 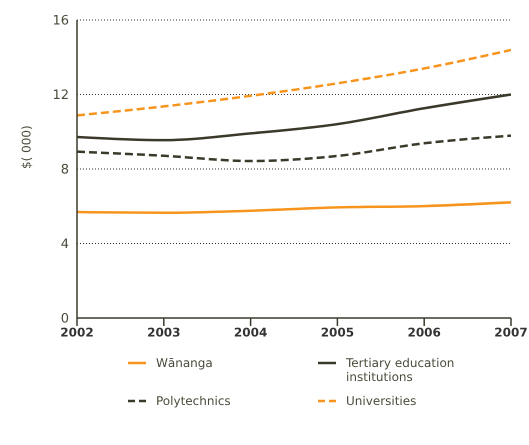 What do you see at coordinates (194, 401) in the screenshot?
I see `legend-label: Polytechnics` at bounding box center [194, 401].